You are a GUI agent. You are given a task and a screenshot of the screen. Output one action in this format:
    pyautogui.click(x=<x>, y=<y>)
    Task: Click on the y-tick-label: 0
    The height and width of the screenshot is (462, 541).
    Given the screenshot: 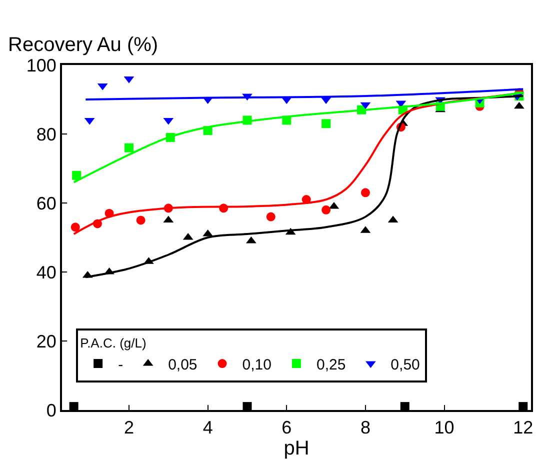 What is the action you would take?
    pyautogui.click(x=51, y=410)
    